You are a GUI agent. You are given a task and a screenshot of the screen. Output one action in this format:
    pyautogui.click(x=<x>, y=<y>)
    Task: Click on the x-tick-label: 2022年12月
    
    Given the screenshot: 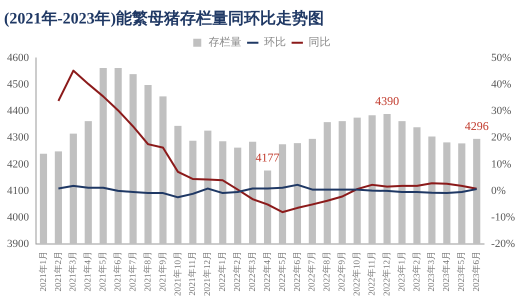 What is the action you would take?
    pyautogui.click(x=386, y=273)
    